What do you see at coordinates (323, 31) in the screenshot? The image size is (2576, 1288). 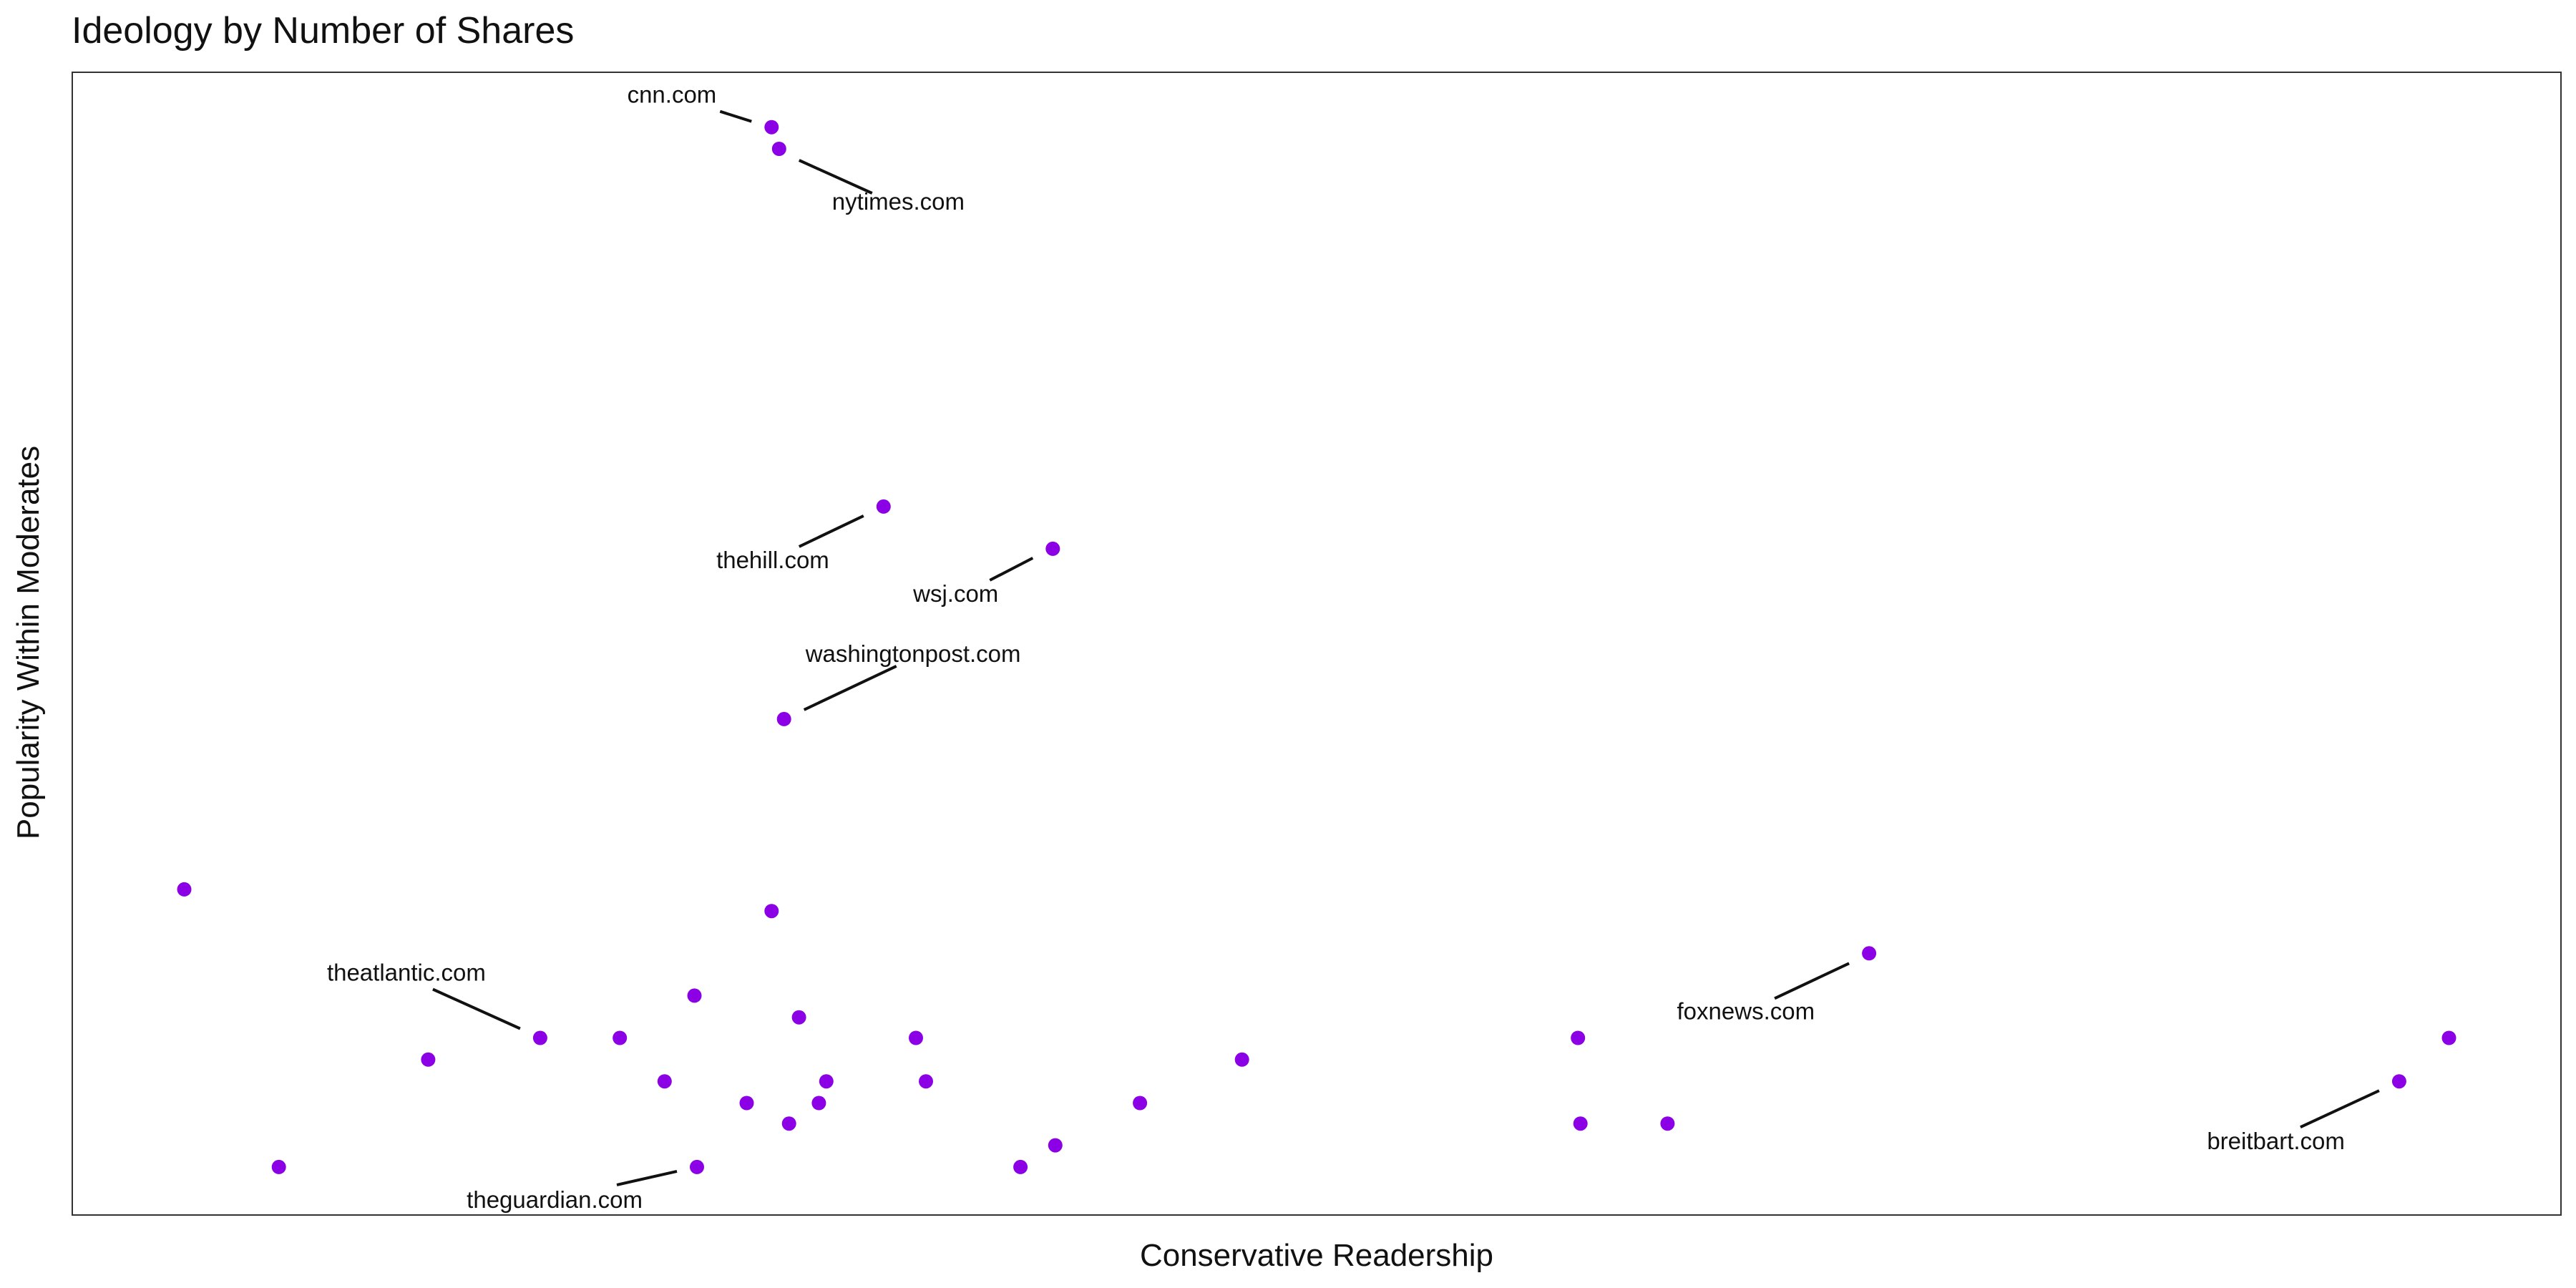 I see `chart-title: Ideology by Number of Shares` at bounding box center [323, 31].